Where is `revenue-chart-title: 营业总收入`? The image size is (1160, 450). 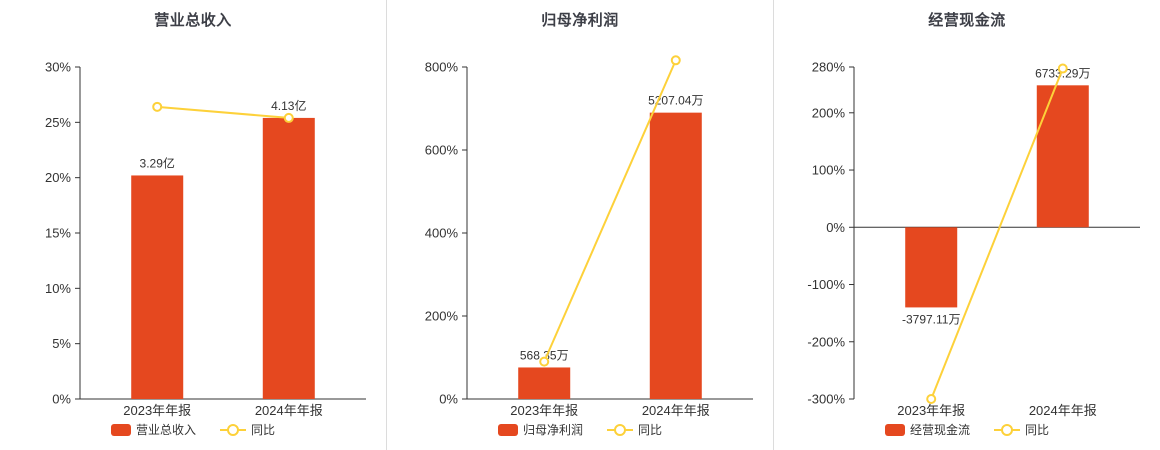 revenue-chart-title: 营业总收入 is located at coordinates (193, 20).